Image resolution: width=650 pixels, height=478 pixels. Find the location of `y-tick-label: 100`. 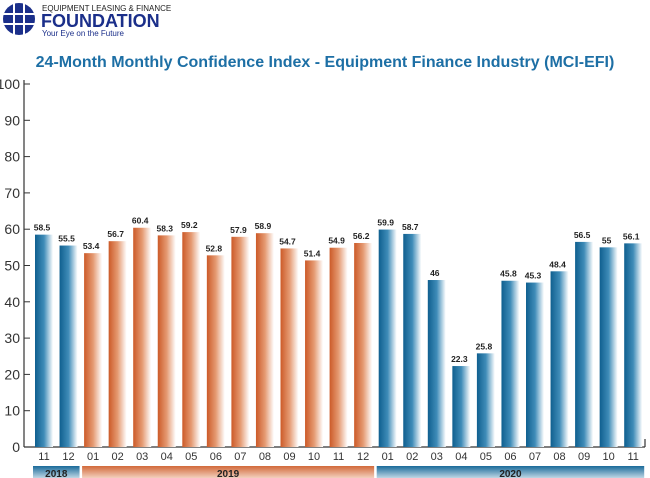

y-tick-label: 100 is located at coordinates (10, 84).